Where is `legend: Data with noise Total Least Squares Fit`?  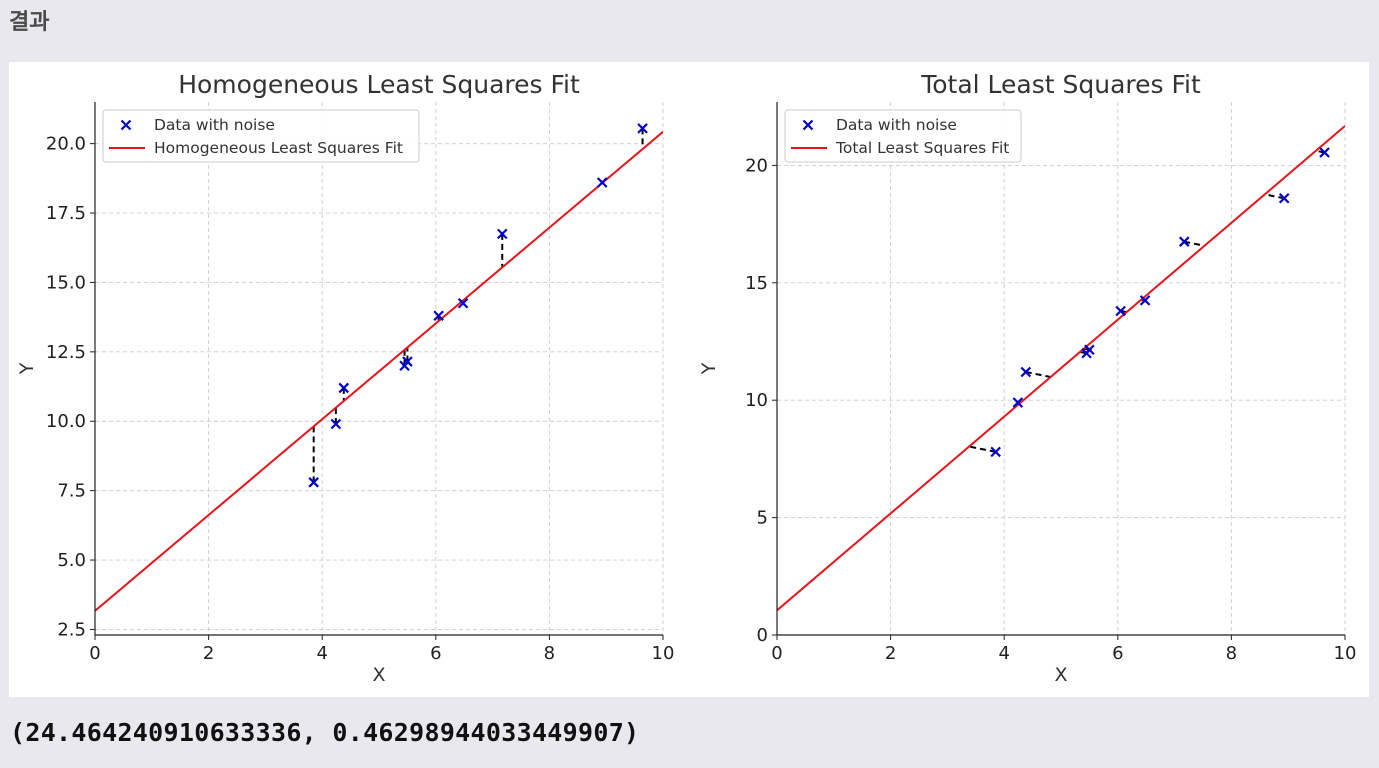 legend: Data with noise Total Least Squares Fit is located at coordinates (903, 136).